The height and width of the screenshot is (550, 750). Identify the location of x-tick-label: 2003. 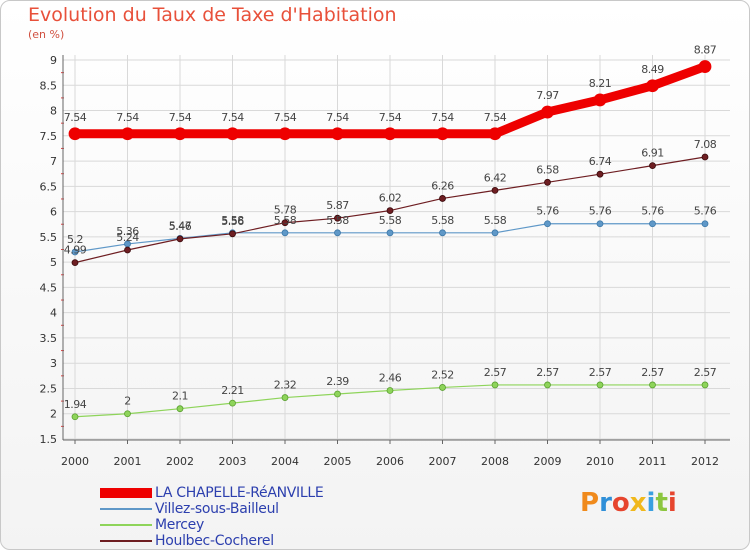
(233, 461).